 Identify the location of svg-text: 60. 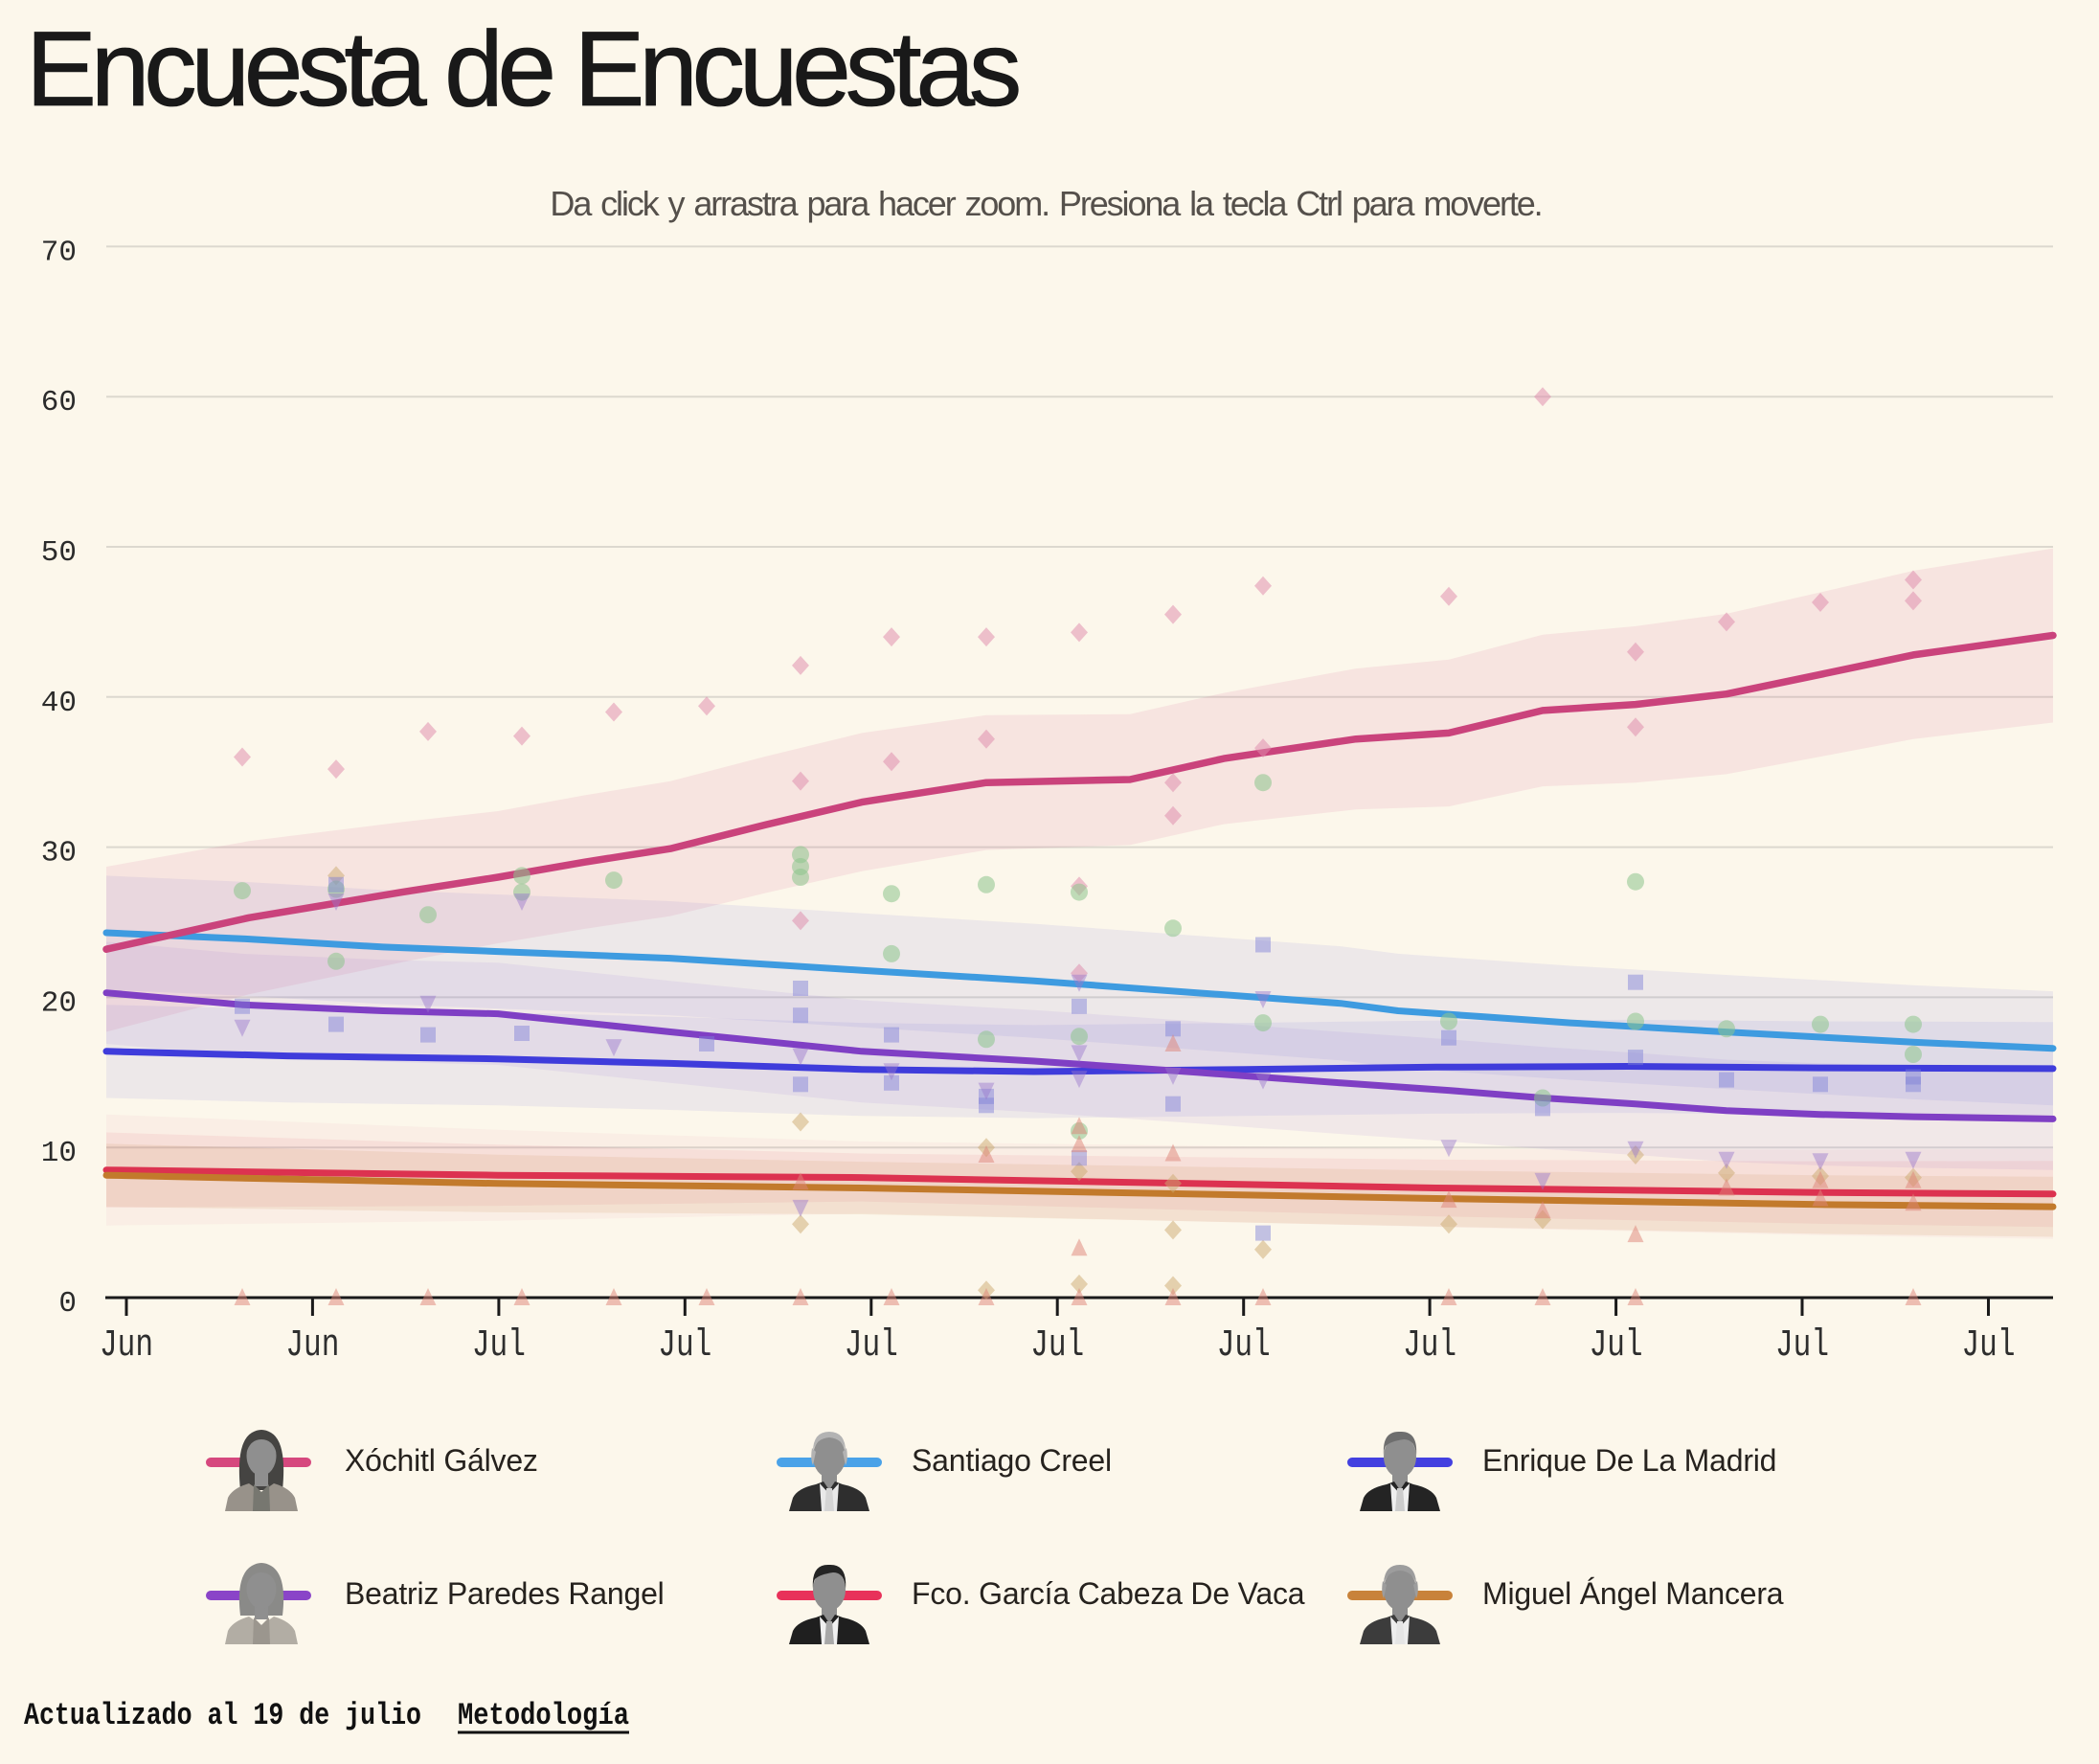
(59, 402).